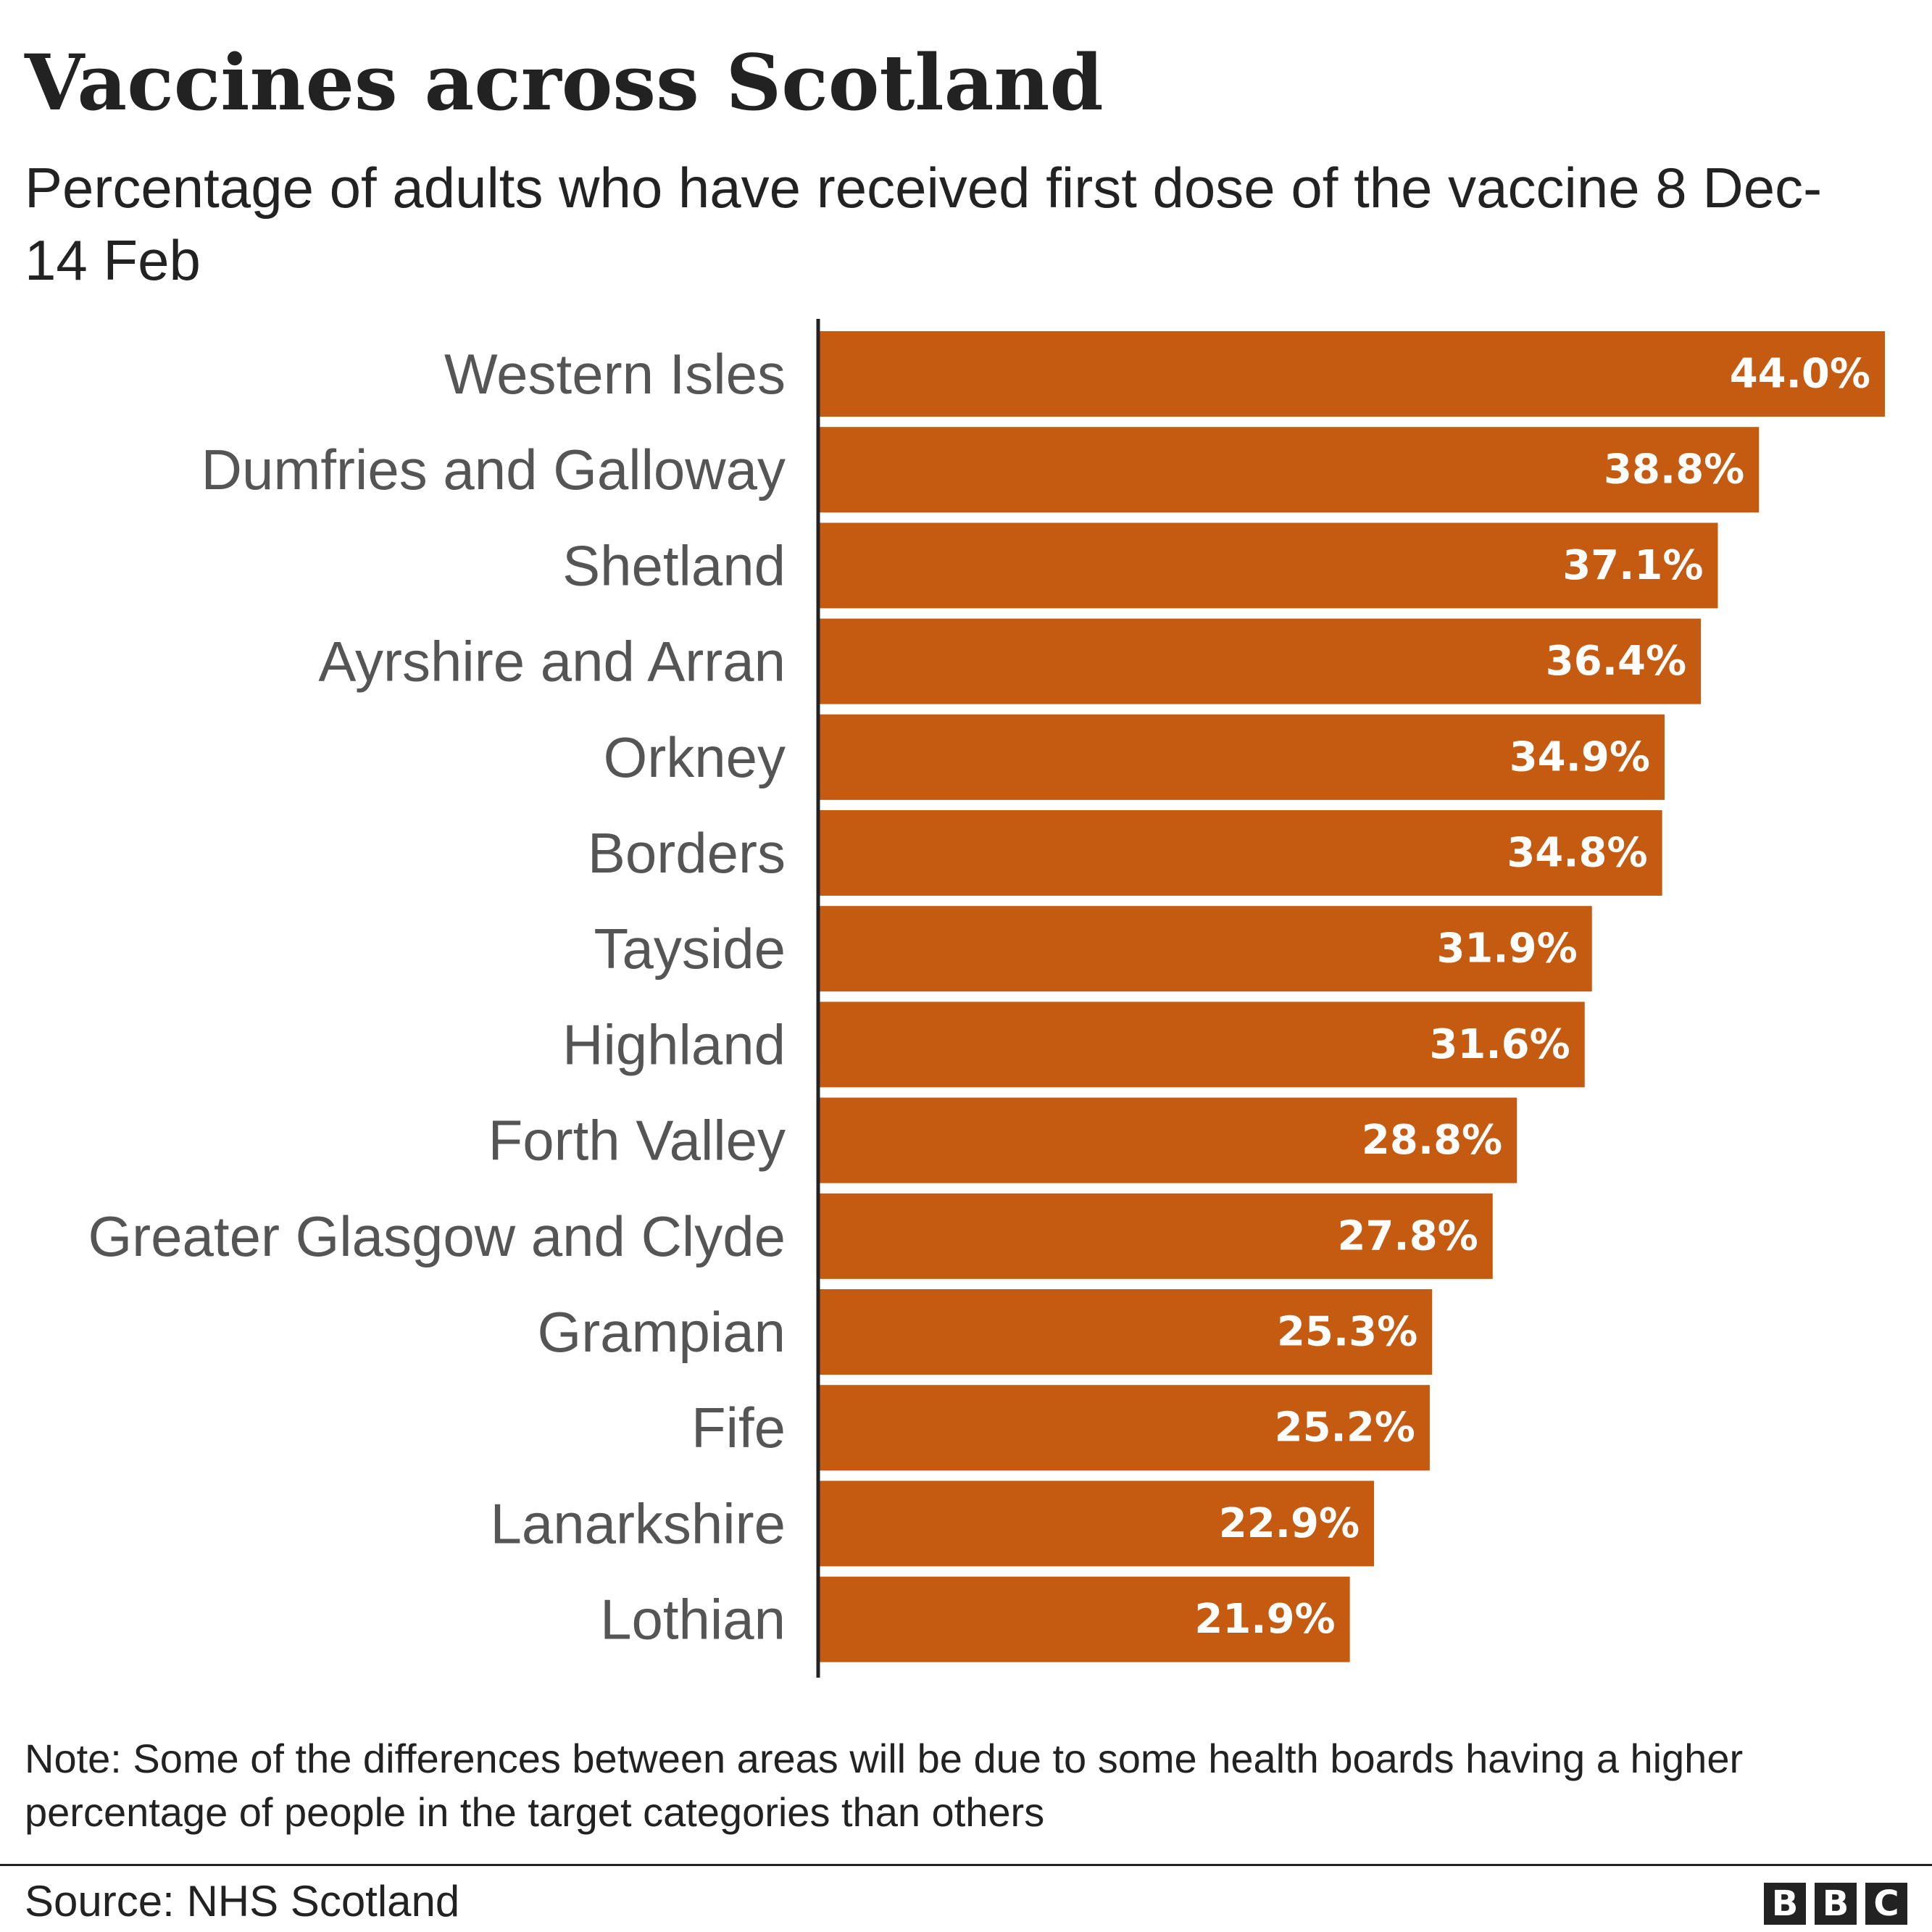 Image resolution: width=1932 pixels, height=1932 pixels. Describe the element at coordinates (1633, 566) in the screenshot. I see `value-label: 37.1%` at that location.